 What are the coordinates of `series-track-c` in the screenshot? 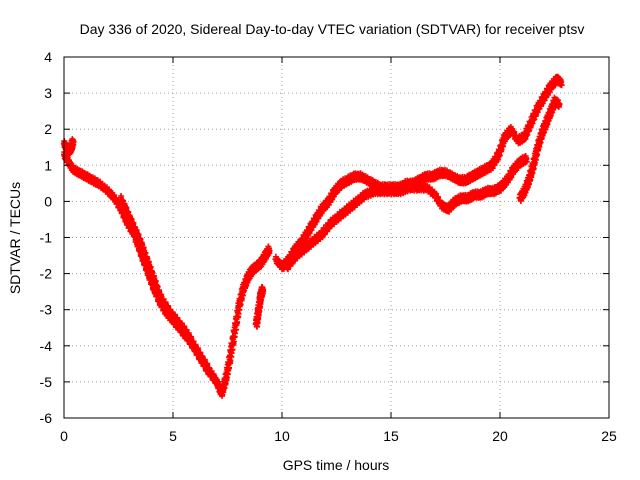 It's located at (259, 307).